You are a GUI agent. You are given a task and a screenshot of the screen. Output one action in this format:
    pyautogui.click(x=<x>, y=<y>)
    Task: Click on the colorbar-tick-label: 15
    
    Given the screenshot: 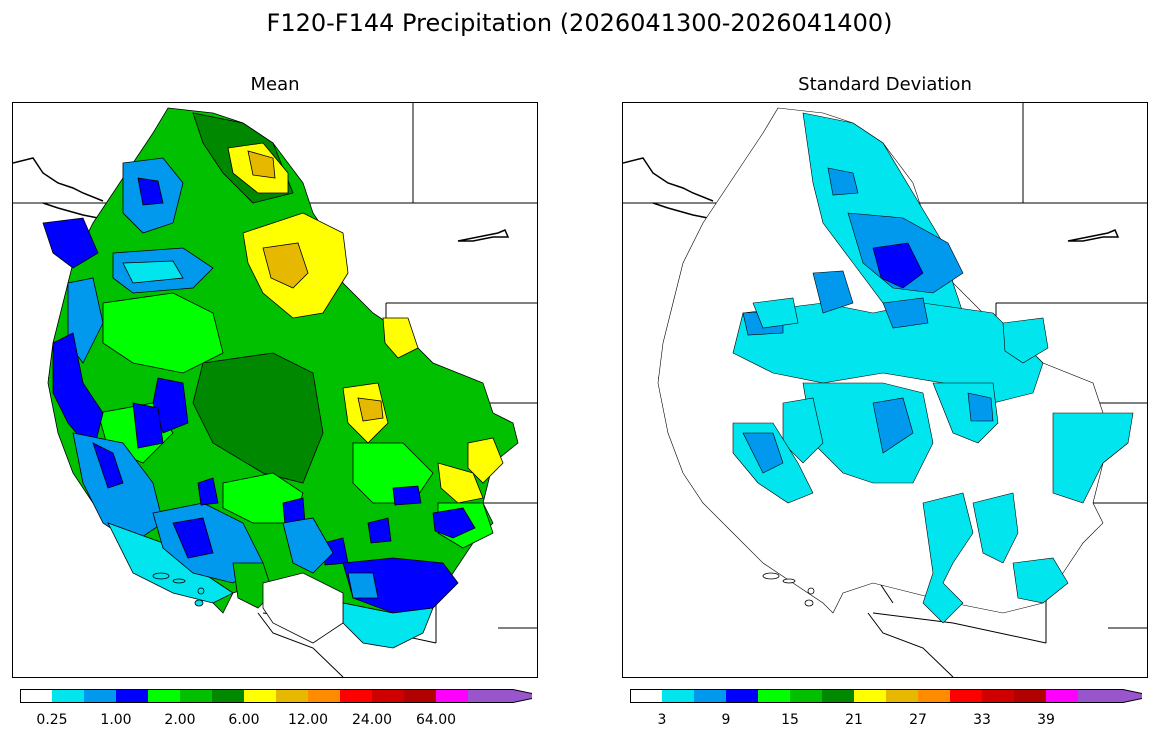 What is the action you would take?
    pyautogui.click(x=790, y=720)
    